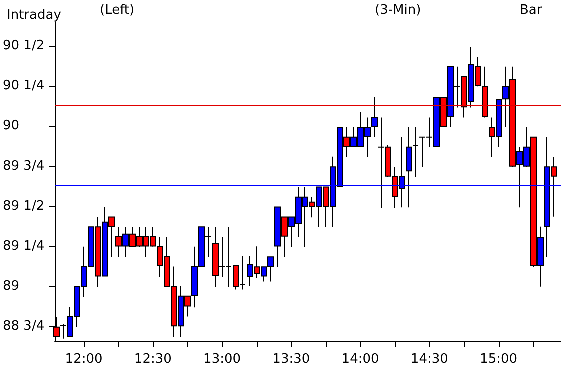  Describe the element at coordinates (34, 15) in the screenshot. I see `chart-title: Intraday` at that location.